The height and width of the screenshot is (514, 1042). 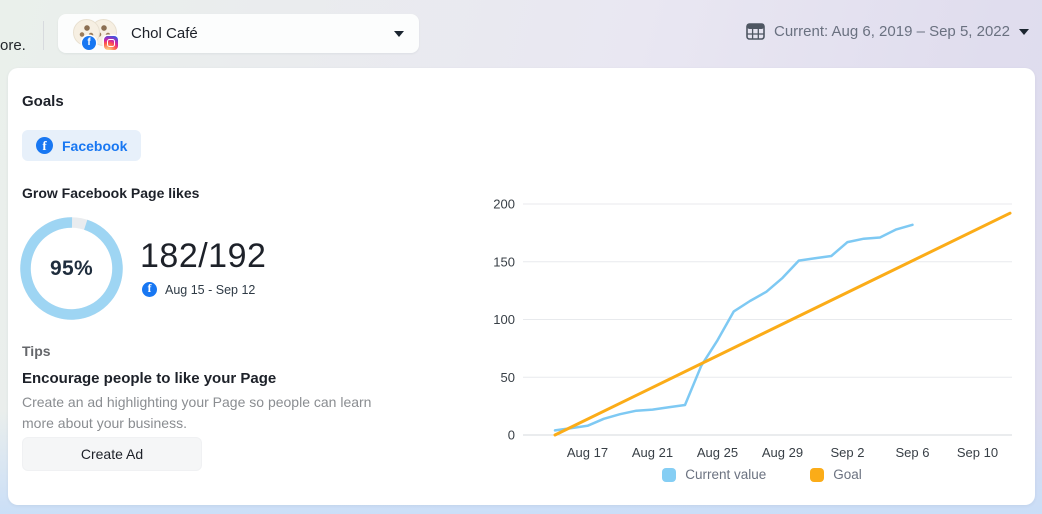 I want to click on instagram-badge-icon, so click(x=111, y=42).